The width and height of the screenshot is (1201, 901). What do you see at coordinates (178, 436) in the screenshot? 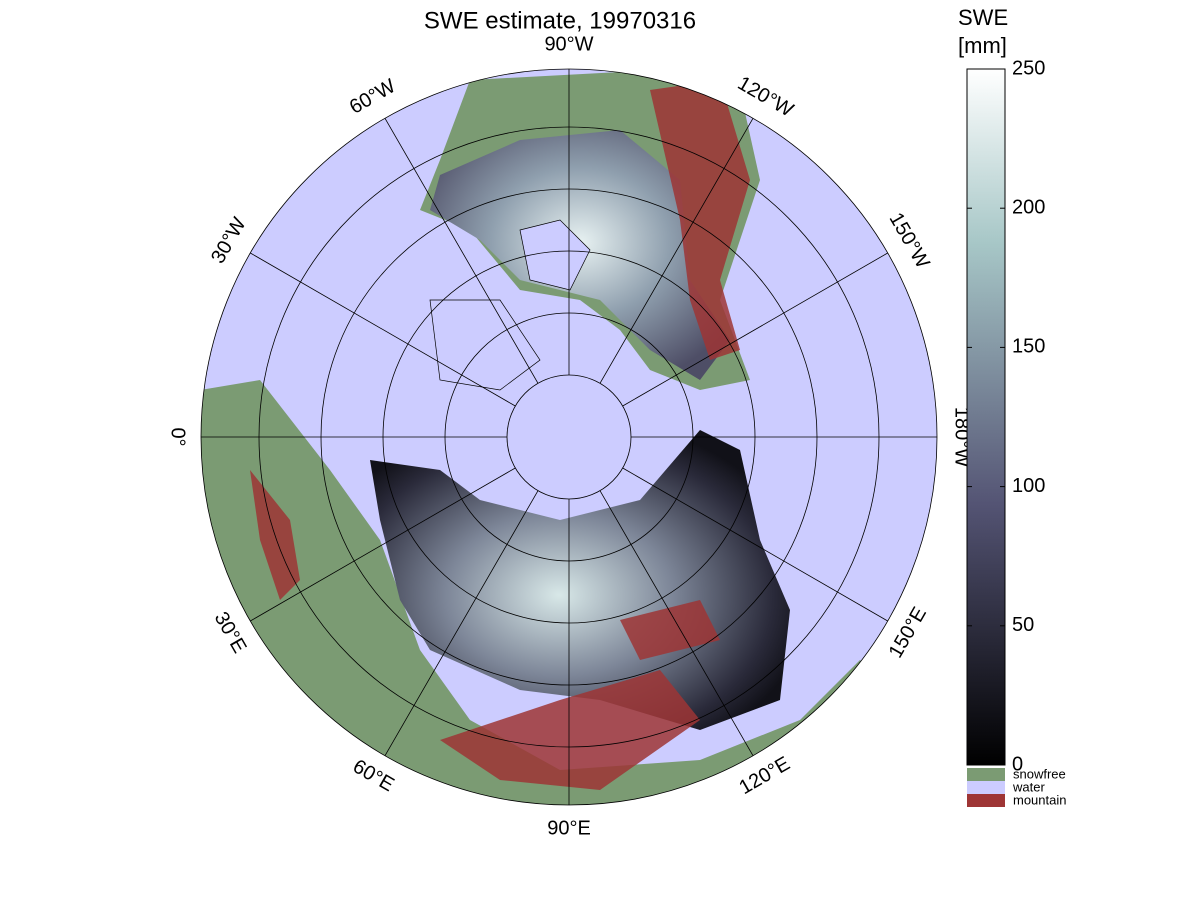
I see `meridian-label: 0°` at bounding box center [178, 436].